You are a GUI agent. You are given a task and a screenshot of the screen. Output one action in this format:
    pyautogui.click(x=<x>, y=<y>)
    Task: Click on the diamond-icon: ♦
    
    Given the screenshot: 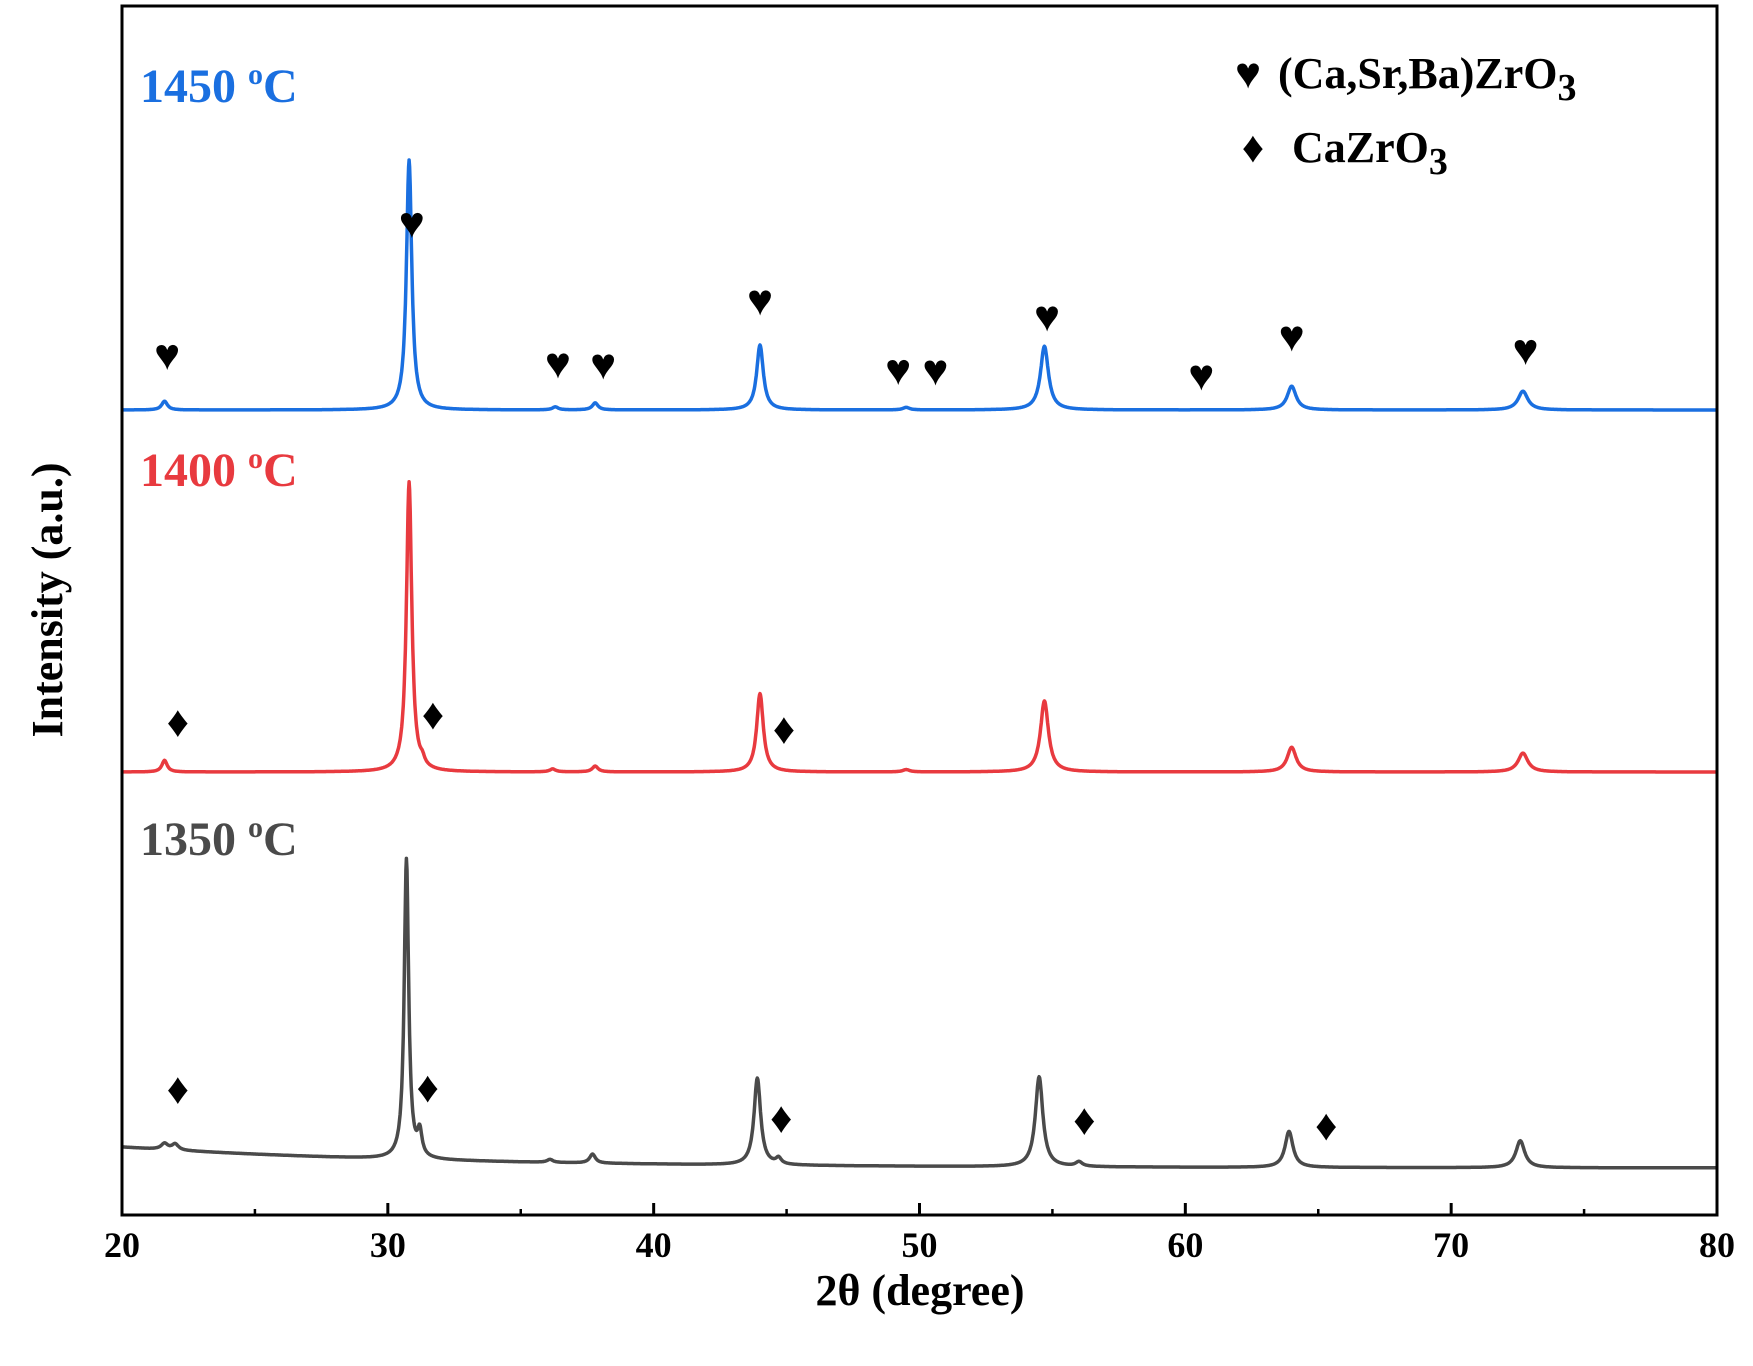 What is the action you would take?
    pyautogui.click(x=1253, y=147)
    